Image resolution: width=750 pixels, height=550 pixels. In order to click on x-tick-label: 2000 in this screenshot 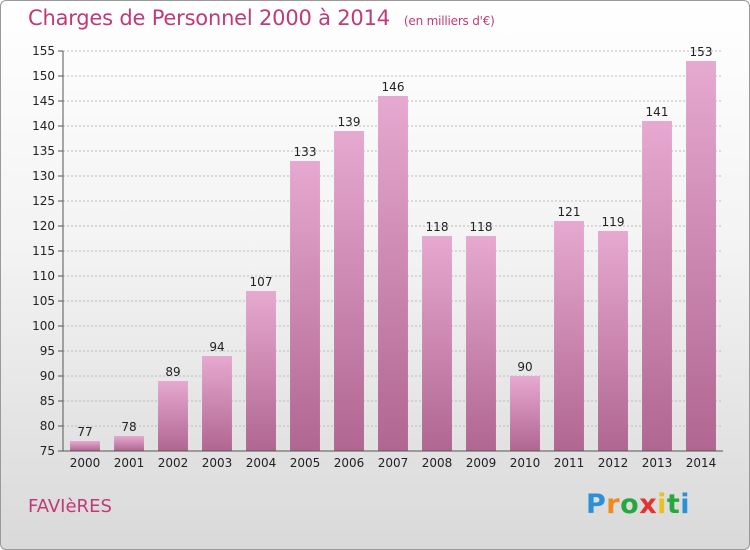, I will do `click(85, 463)`.